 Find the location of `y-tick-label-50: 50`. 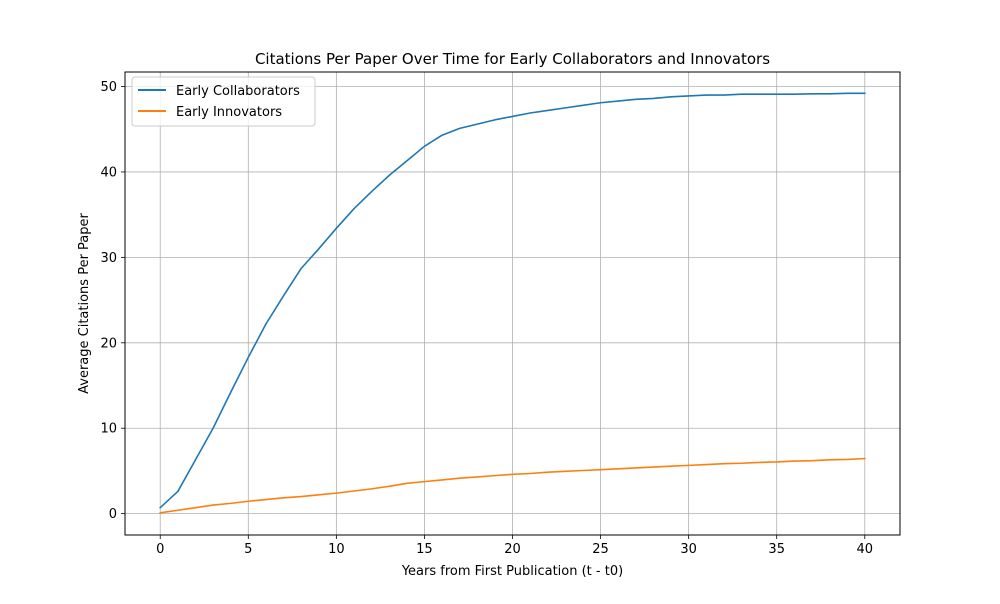

y-tick-label-50: 50 is located at coordinates (108, 87).